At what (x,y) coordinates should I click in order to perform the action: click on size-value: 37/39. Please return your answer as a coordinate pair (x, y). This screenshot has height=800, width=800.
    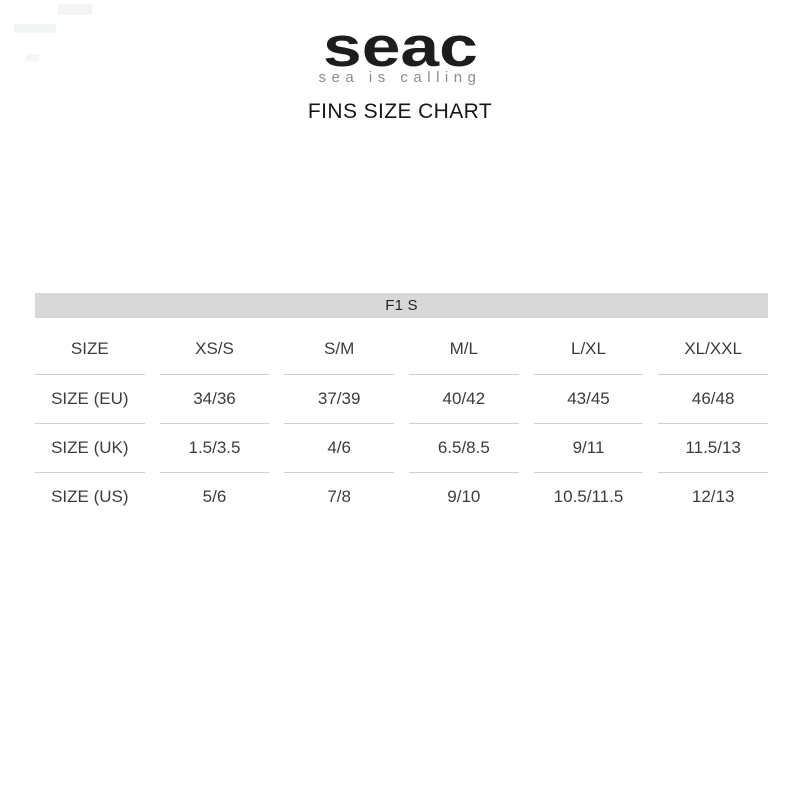
    Looking at the image, I should click on (339, 399).